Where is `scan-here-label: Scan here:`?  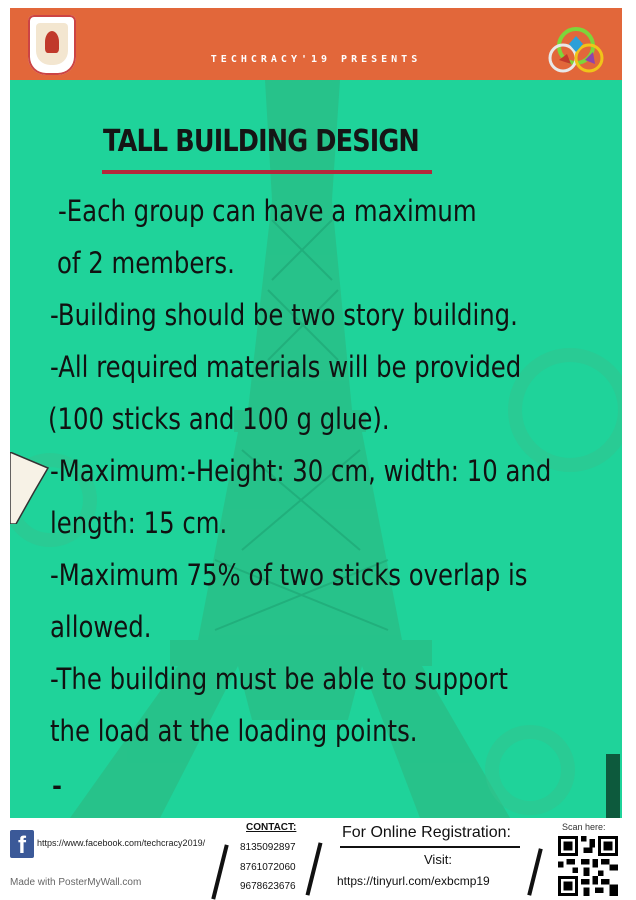
scan-here-label: Scan here: is located at coordinates (584, 827).